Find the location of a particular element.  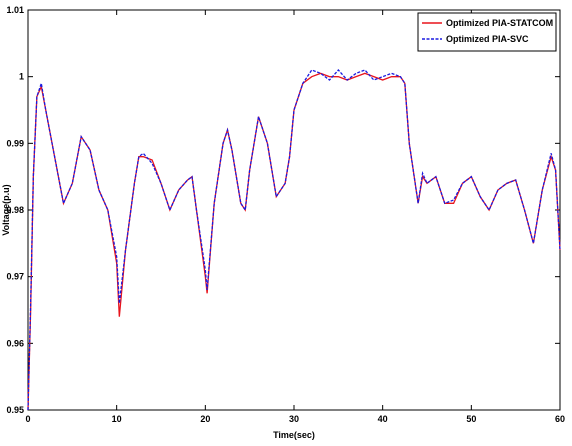

x-tick-label: 10 is located at coordinates (117, 419).